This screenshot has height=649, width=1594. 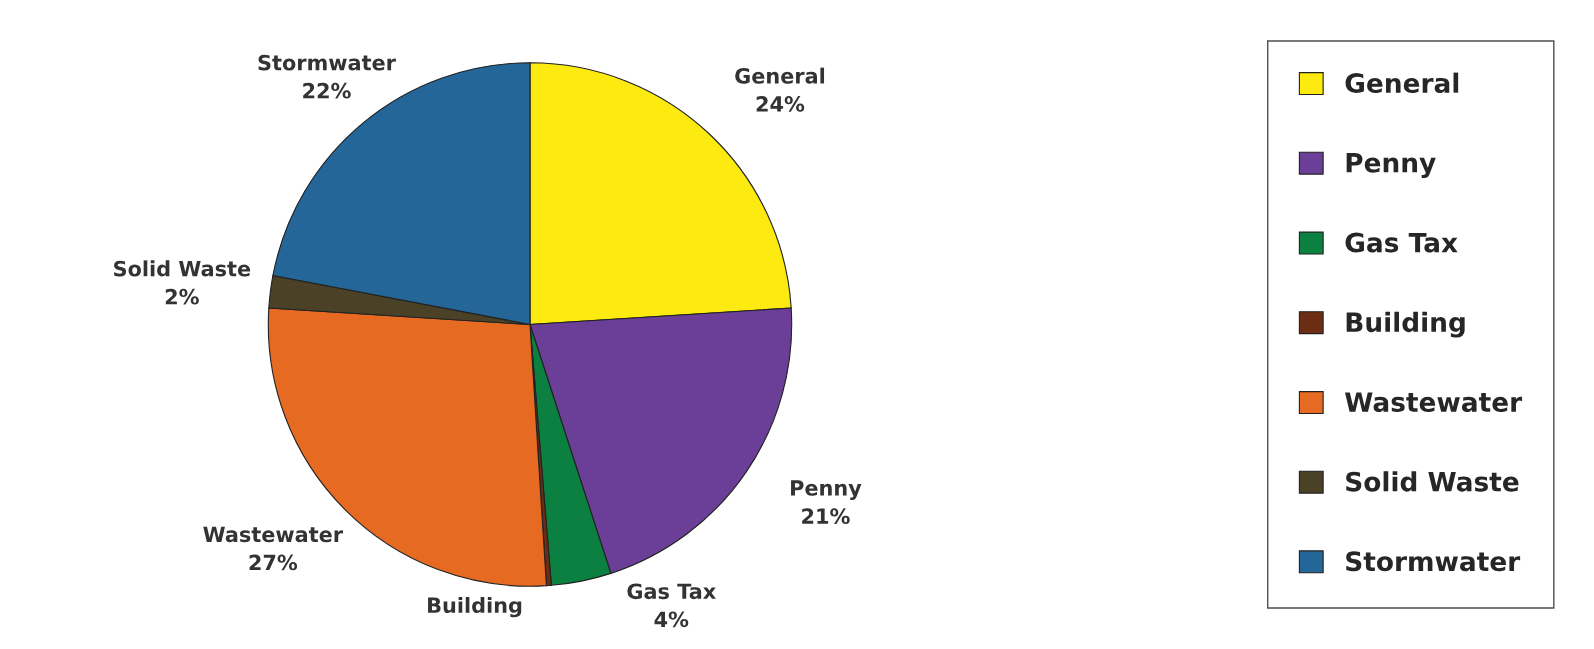 I want to click on data-label: 27%, so click(x=273, y=562).